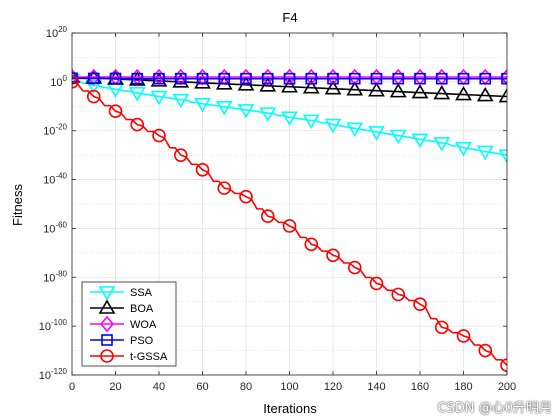  I want to click on legend-item-ssa: SSA, so click(121, 293).